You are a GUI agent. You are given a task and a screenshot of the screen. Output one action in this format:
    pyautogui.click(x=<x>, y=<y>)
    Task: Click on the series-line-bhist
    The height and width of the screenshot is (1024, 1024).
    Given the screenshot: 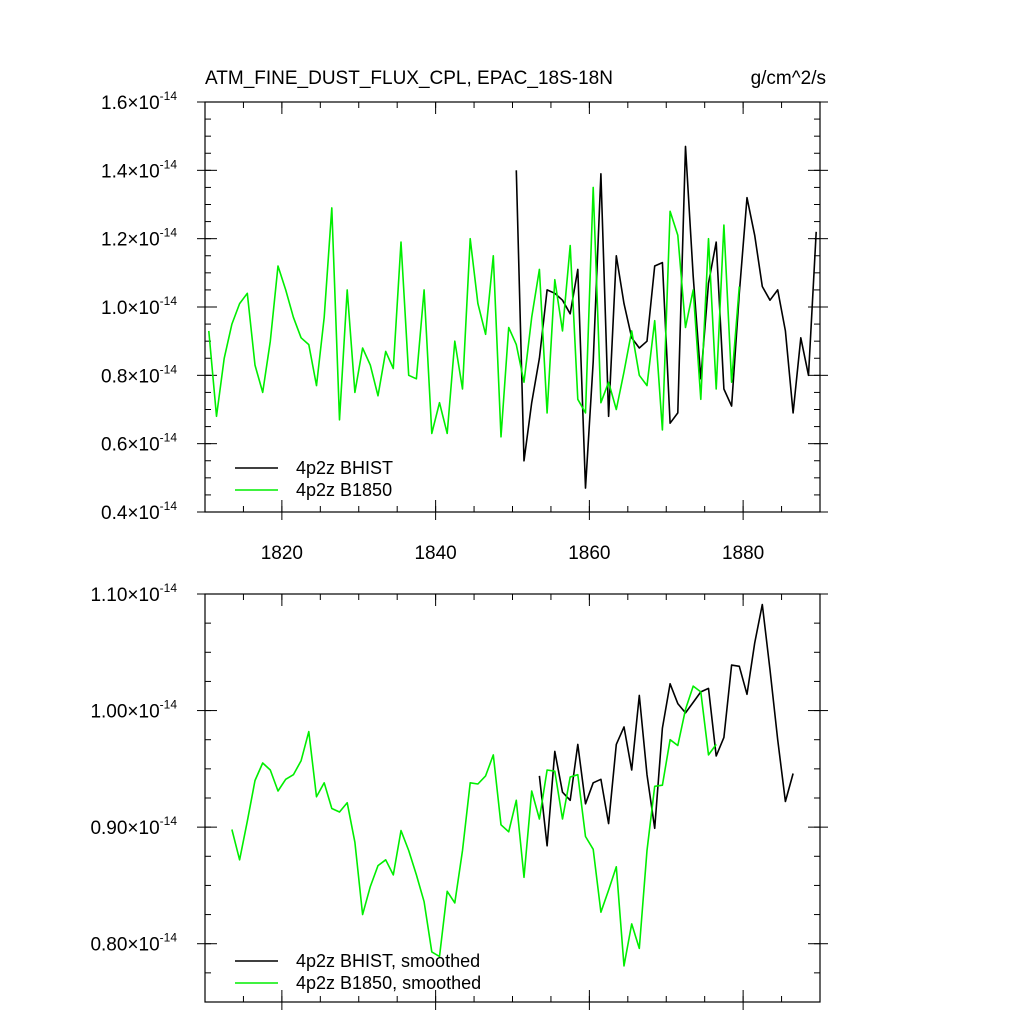 What is the action you would take?
    pyautogui.click(x=666, y=725)
    